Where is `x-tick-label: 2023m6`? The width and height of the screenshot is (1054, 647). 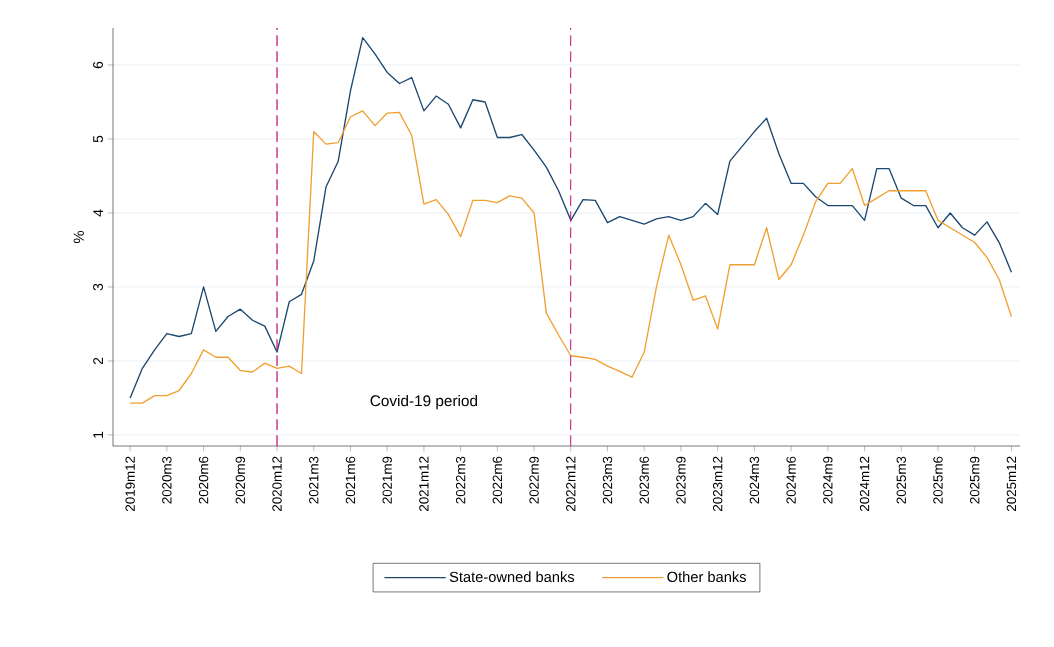
x-tick-label: 2023m6 is located at coordinates (644, 480).